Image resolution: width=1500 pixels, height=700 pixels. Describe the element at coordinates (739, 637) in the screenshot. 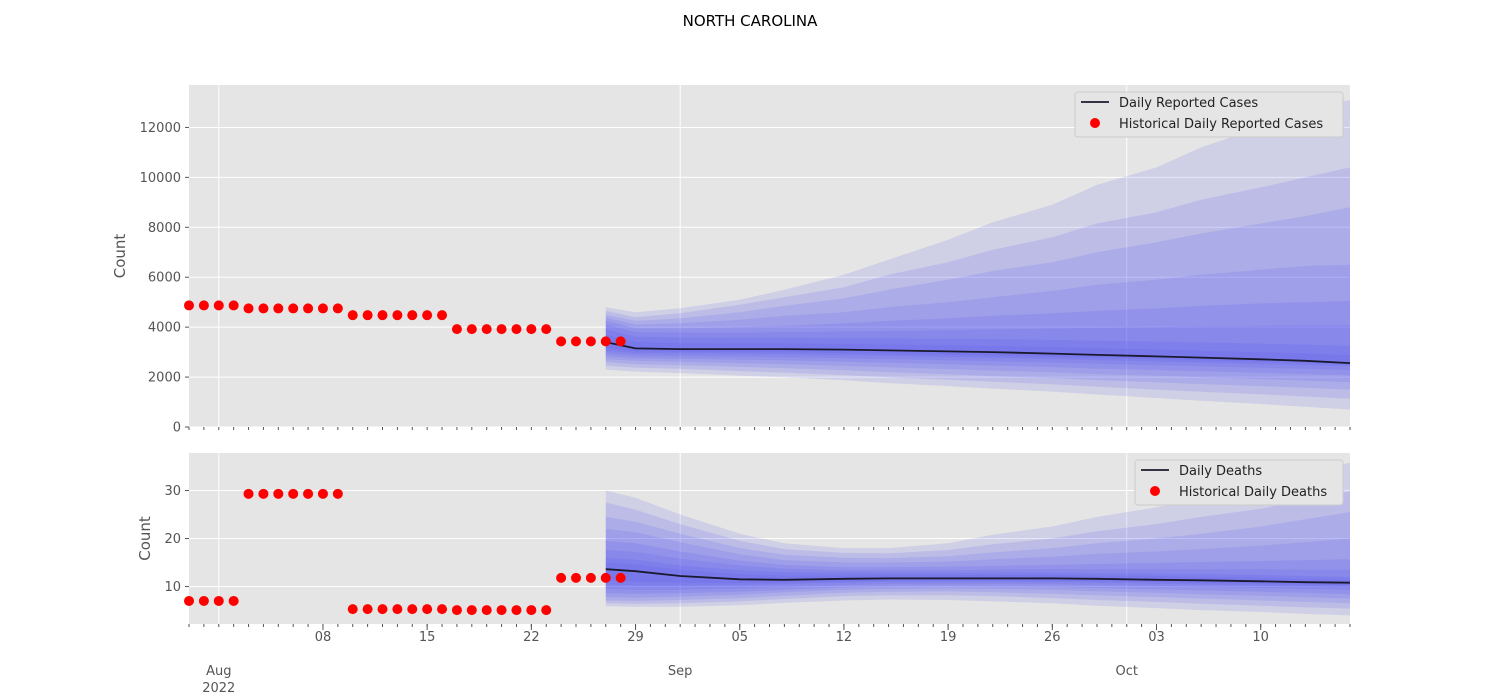

I see `x-tick-label: 05` at that location.